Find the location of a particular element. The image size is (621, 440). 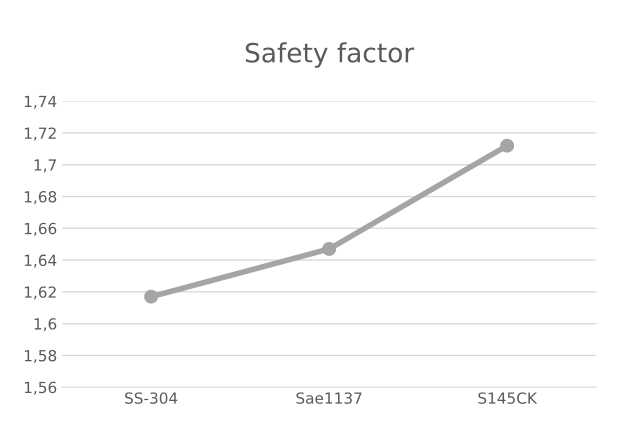

y-tick-label: 1,6 is located at coordinates (45, 325).